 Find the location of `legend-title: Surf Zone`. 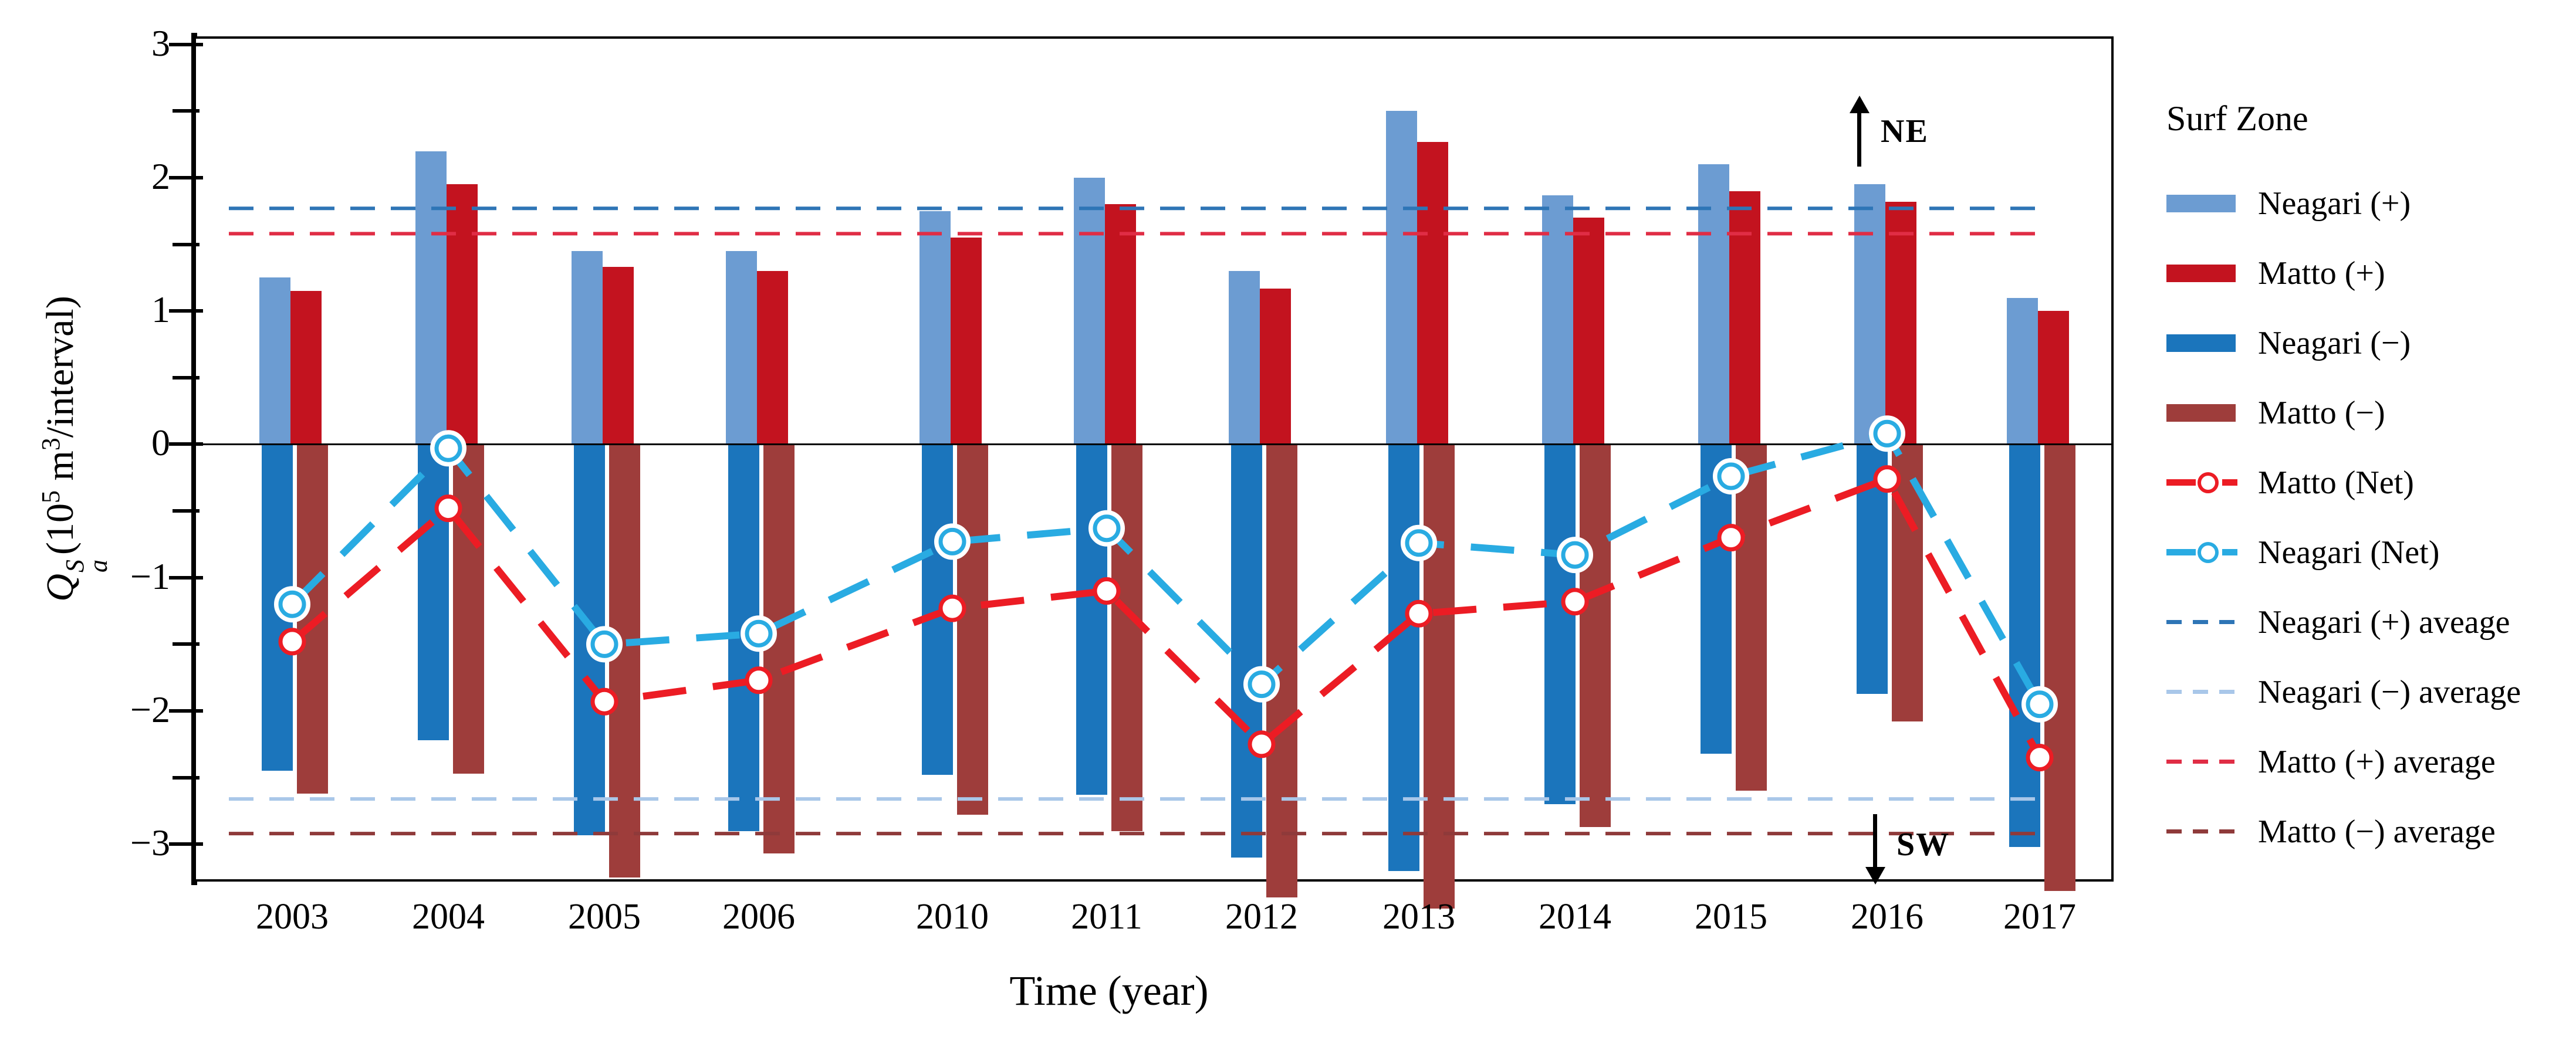

legend-title: Surf Zone is located at coordinates (2237, 118).